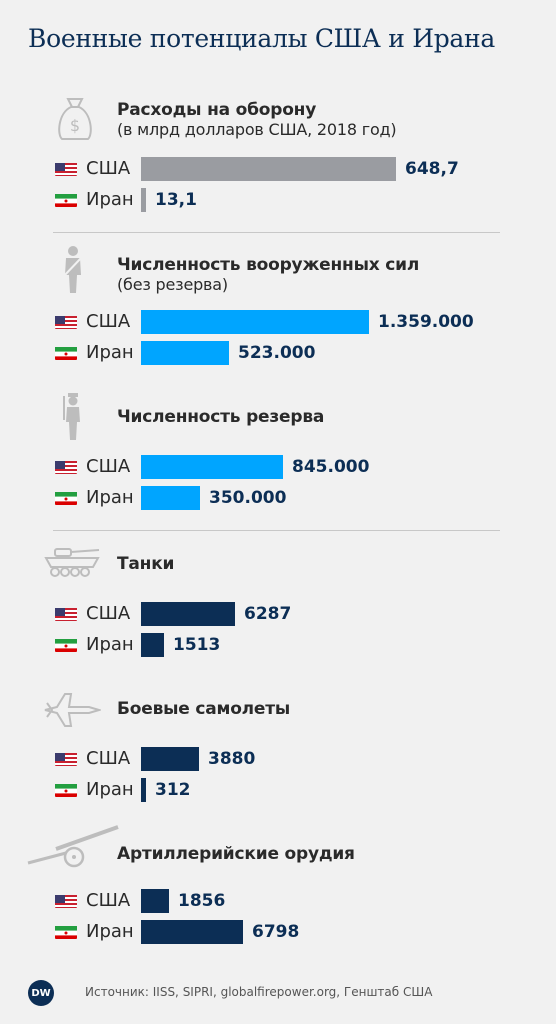 Image resolution: width=556 pixels, height=1024 pixels. I want to click on section-title: Численность резерва, so click(221, 417).